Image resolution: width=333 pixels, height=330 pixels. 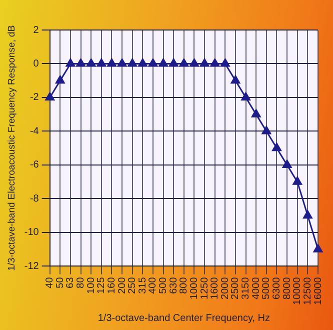 I want to click on y-tick-label: -4, so click(x=35, y=131).